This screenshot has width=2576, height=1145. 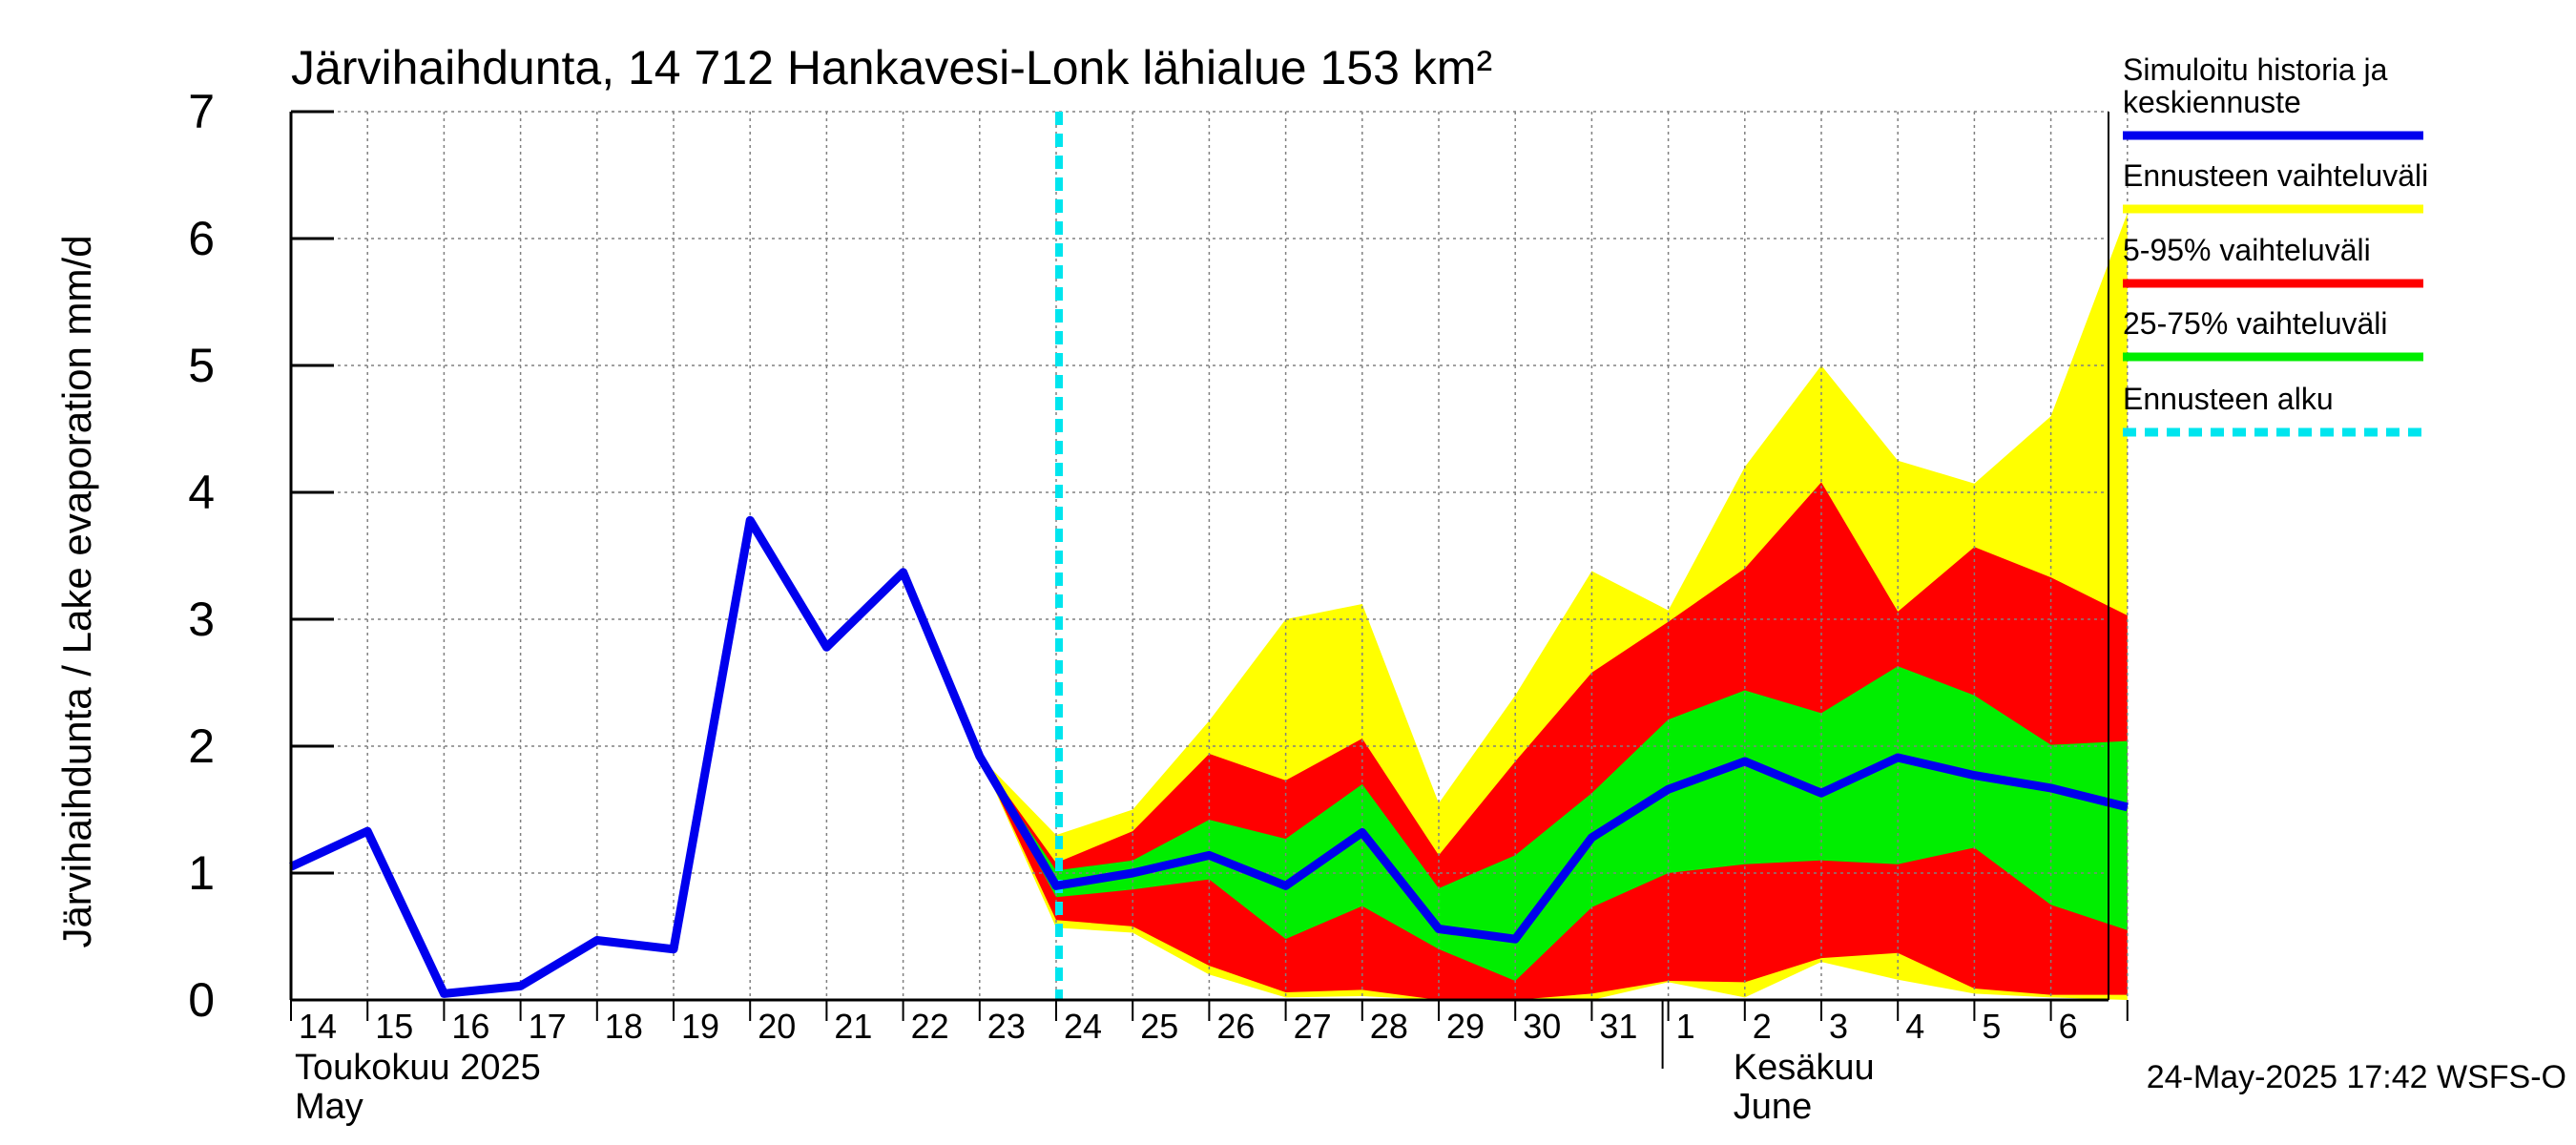 What do you see at coordinates (201, 112) in the screenshot?
I see `y-tick-label: 7` at bounding box center [201, 112].